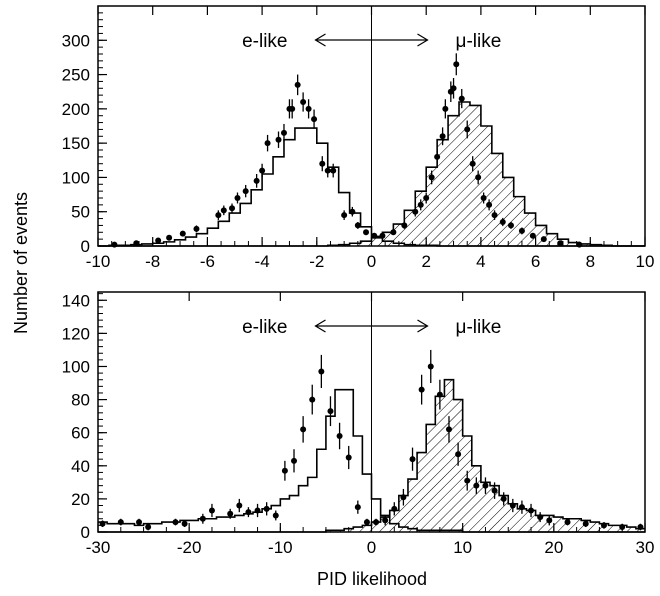 This screenshot has height=596, width=660. Describe the element at coordinates (425, 261) in the screenshot. I see `top-x-tick-label: 2` at that location.